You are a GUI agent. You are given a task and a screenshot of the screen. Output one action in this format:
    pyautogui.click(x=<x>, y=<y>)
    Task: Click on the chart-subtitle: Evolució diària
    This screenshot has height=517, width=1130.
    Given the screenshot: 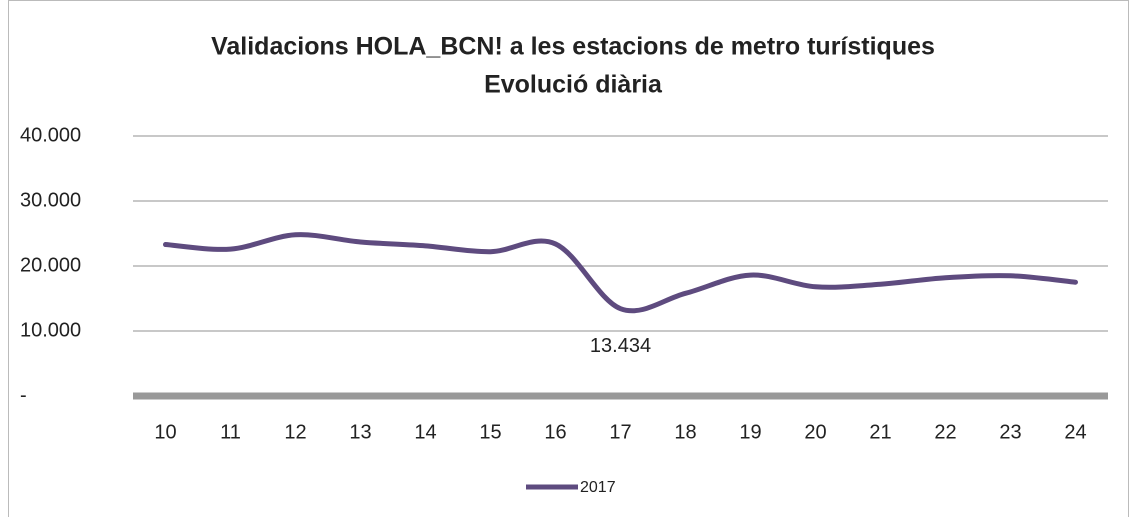 What is the action you would take?
    pyautogui.click(x=573, y=85)
    